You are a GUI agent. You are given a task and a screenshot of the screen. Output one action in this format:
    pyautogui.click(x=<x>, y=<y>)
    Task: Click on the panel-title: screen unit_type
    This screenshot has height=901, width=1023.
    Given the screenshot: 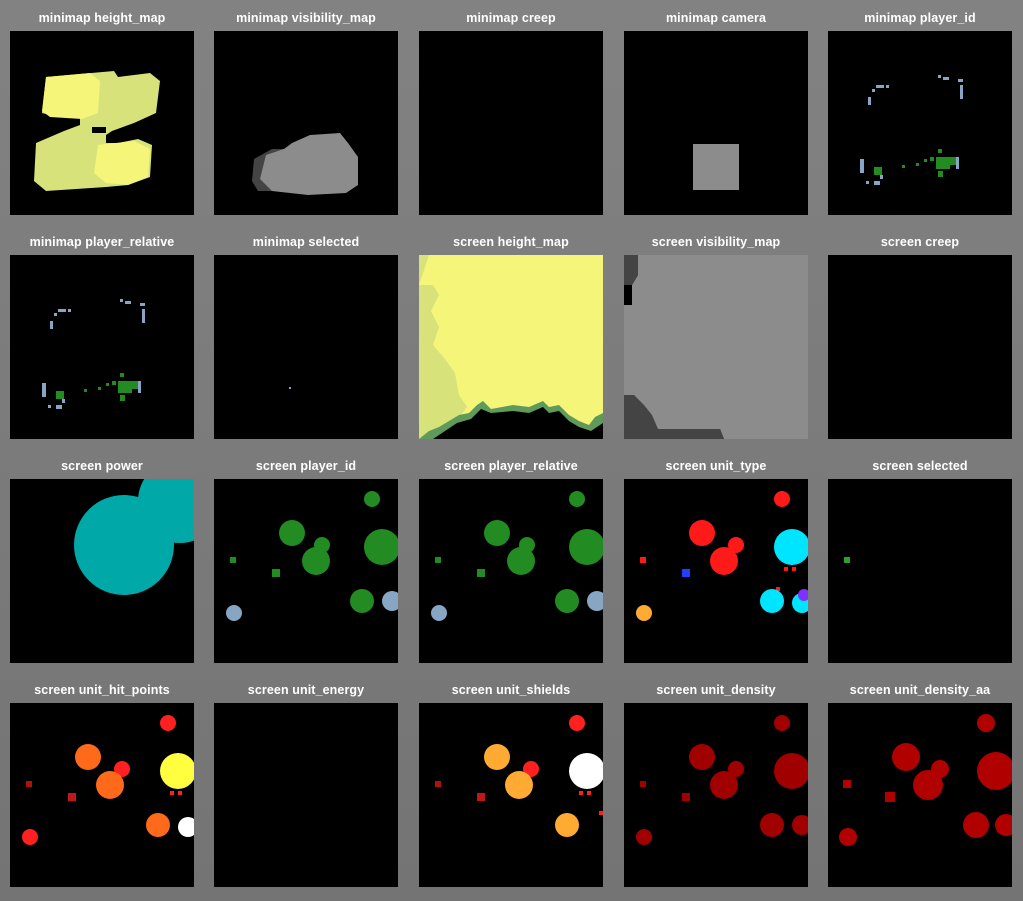 What is the action you would take?
    pyautogui.click(x=716, y=466)
    